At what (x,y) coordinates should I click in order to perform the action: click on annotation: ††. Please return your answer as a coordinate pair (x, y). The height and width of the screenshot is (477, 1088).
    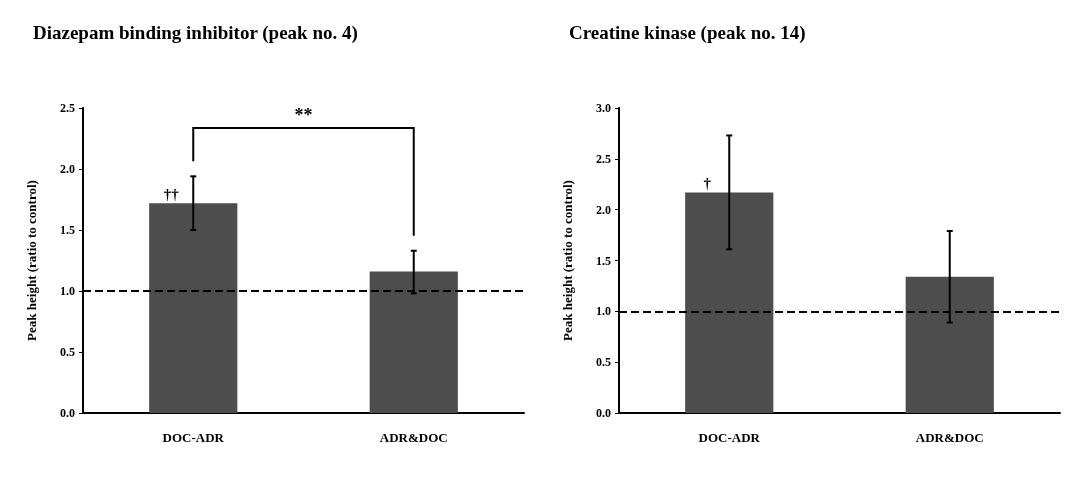
    Looking at the image, I should click on (171, 193).